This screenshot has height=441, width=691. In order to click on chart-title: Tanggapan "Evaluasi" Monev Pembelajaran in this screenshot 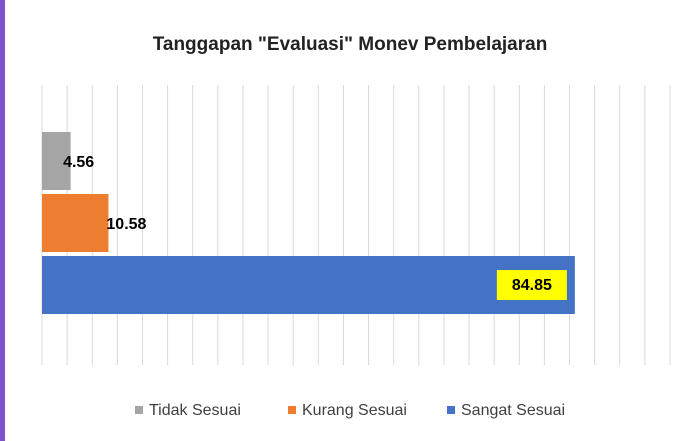, I will do `click(350, 44)`.